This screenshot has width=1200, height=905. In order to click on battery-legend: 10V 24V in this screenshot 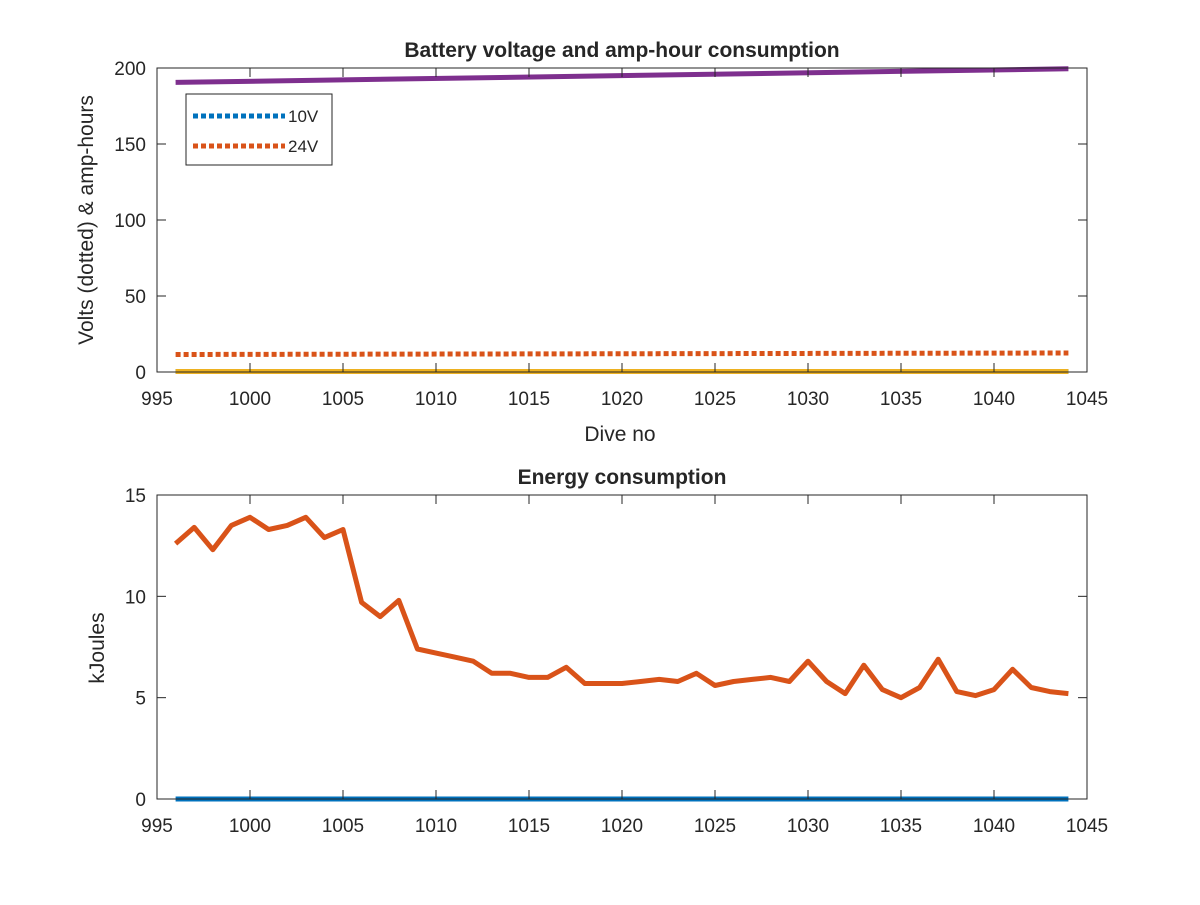, I will do `click(259, 129)`.